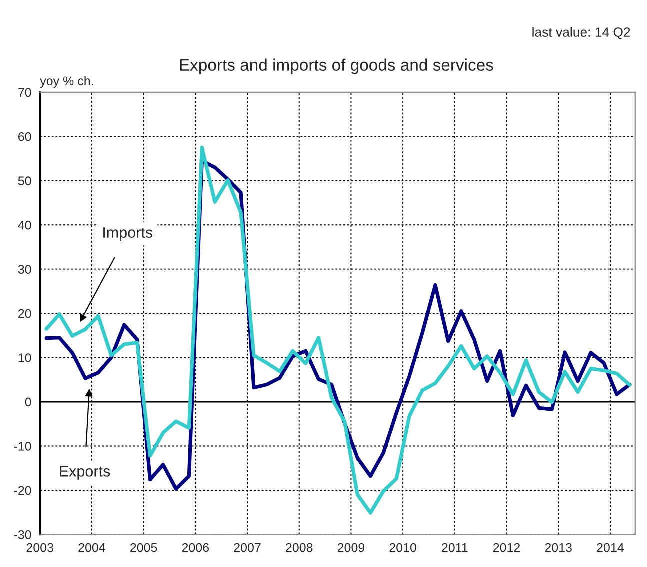 Image resolution: width=647 pixels, height=567 pixels. What do you see at coordinates (40, 547) in the screenshot?
I see `x-tick-label: 2003` at bounding box center [40, 547].